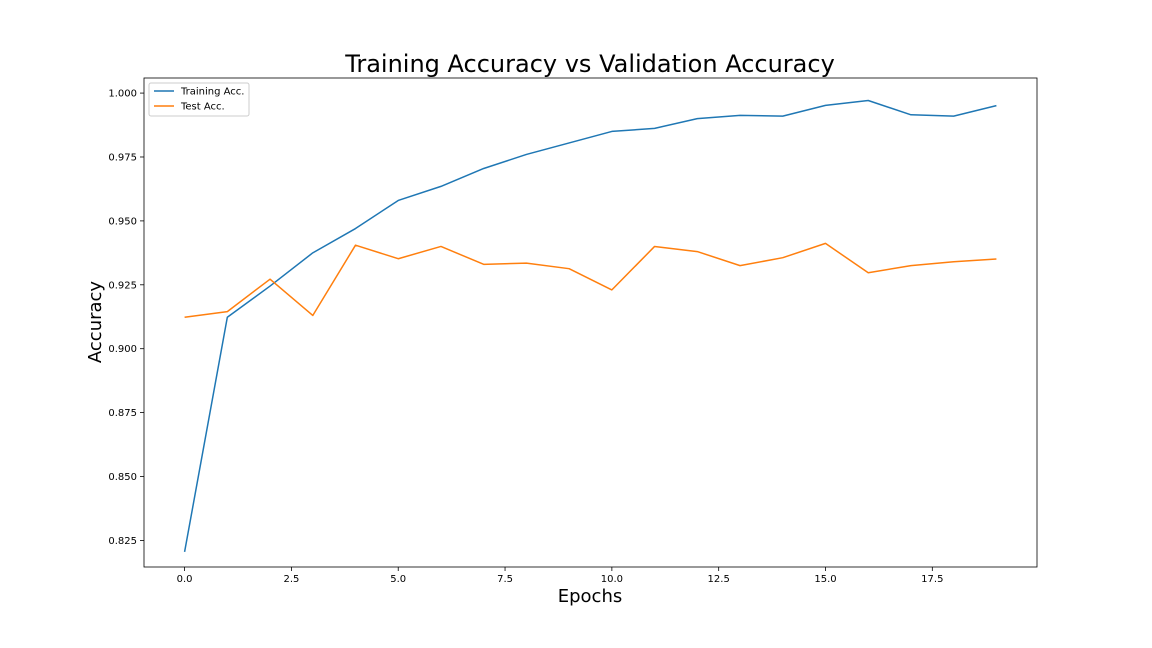 The height and width of the screenshot is (648, 1152). Describe the element at coordinates (932, 579) in the screenshot. I see `x-tick-label: 17.5` at that location.